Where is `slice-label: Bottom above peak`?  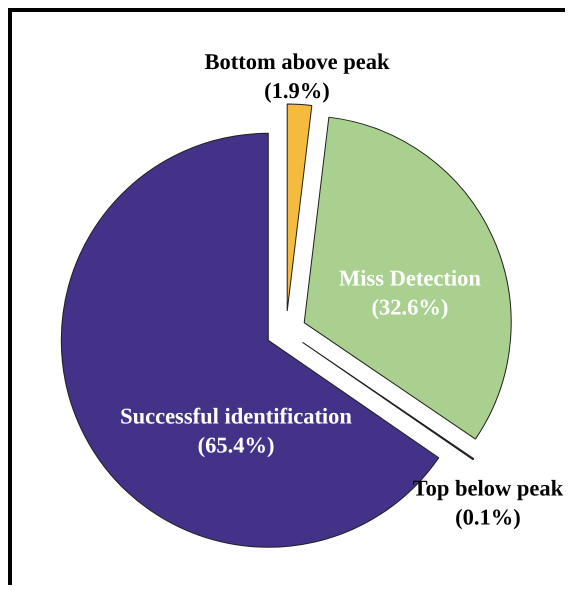 slice-label: Bottom above peak is located at coordinates (297, 61).